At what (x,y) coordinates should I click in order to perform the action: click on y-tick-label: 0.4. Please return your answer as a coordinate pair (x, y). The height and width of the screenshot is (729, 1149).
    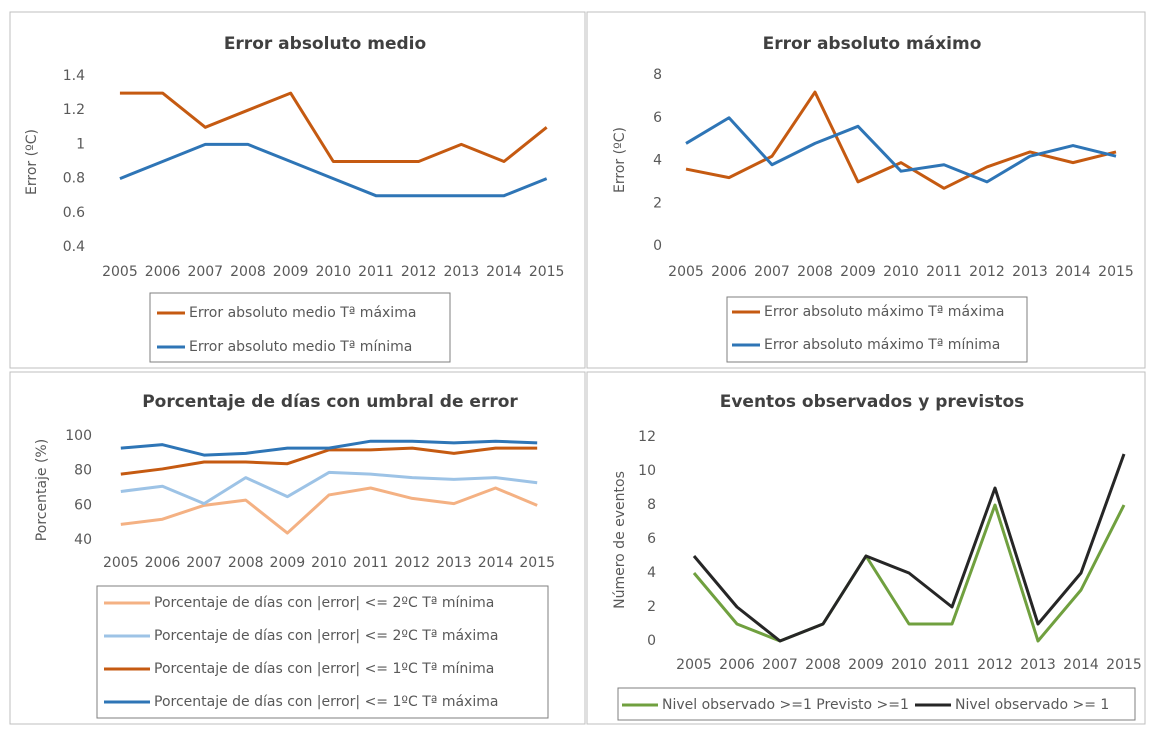
    Looking at the image, I should click on (74, 247).